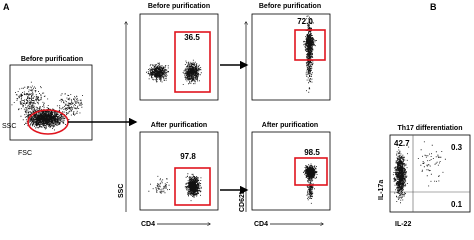  What do you see at coordinates (430, 128) in the screenshot?
I see `plot-title: Th17 differentiation` at bounding box center [430, 128].